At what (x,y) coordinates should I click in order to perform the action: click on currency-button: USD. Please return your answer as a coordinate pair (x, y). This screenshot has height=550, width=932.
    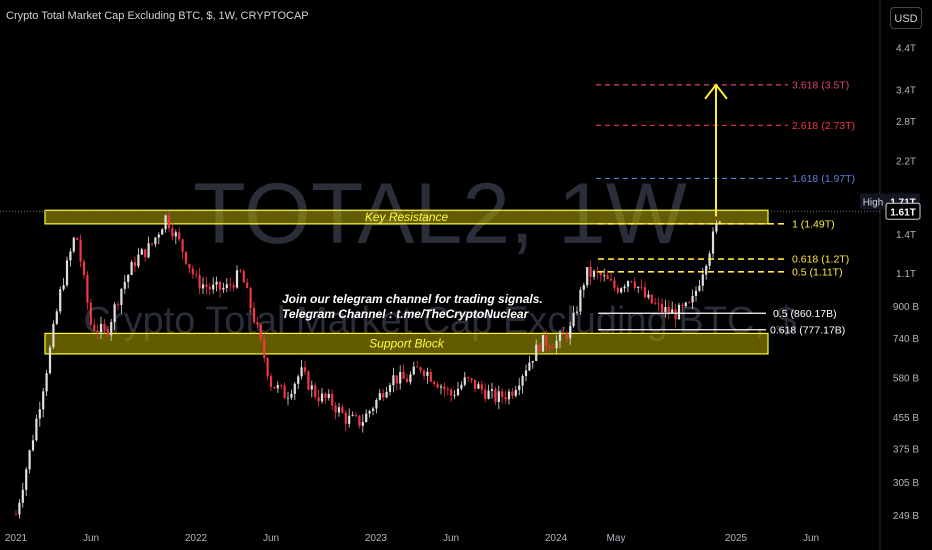
    Looking at the image, I should click on (906, 18).